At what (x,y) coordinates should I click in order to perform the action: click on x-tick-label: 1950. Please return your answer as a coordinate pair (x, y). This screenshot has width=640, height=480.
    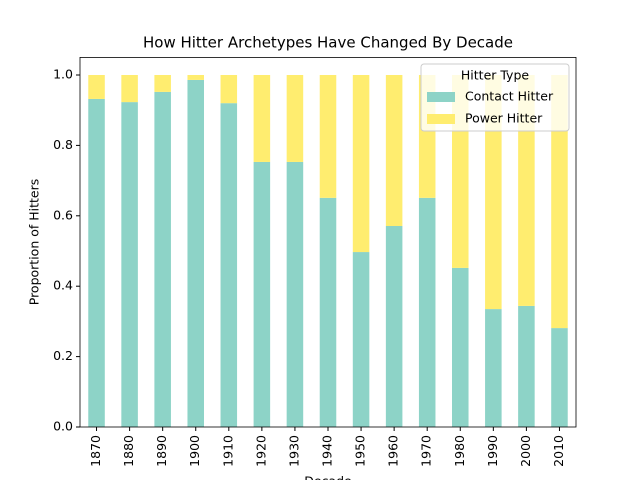
    Looking at the image, I should click on (360, 451).